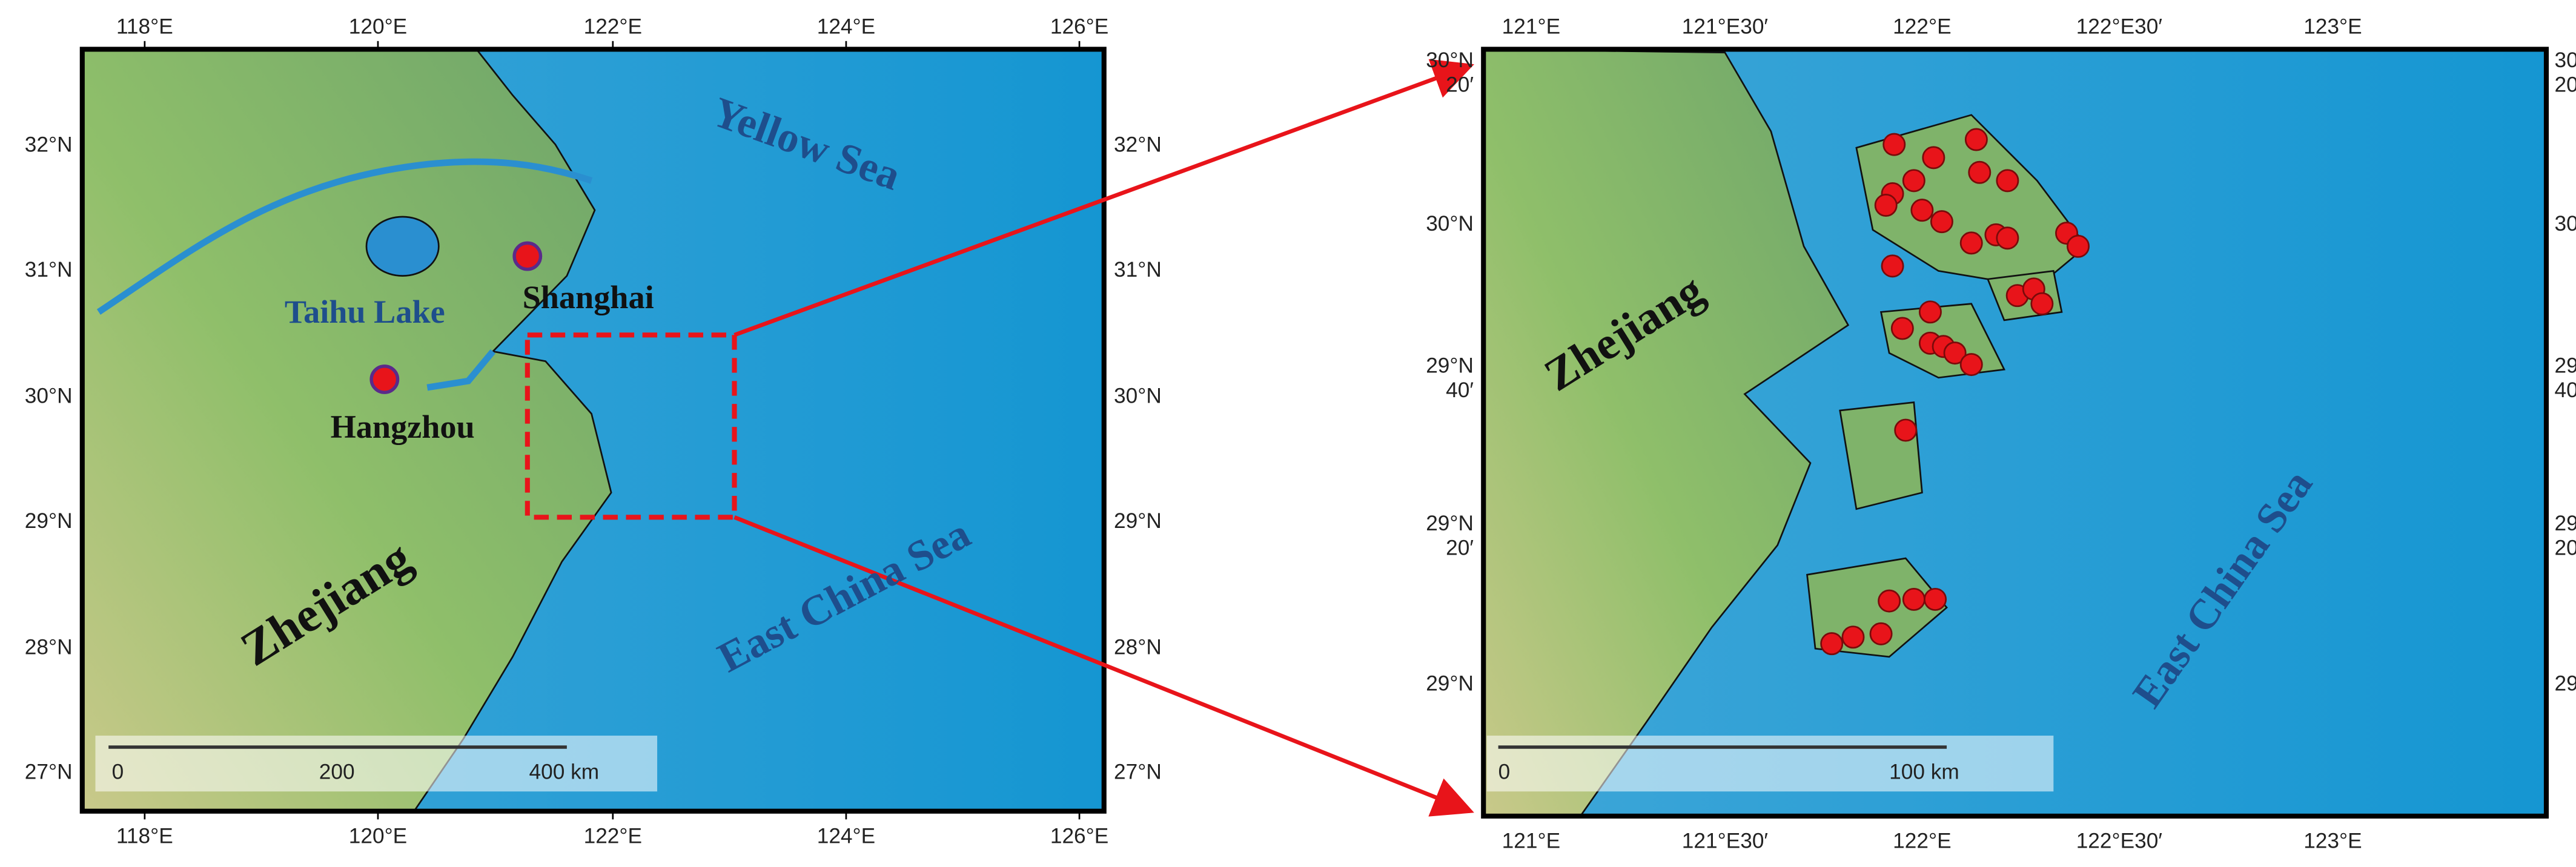 This screenshot has width=2576, height=867. Describe the element at coordinates (403, 427) in the screenshot. I see `place-label: Hangzhou` at that location.